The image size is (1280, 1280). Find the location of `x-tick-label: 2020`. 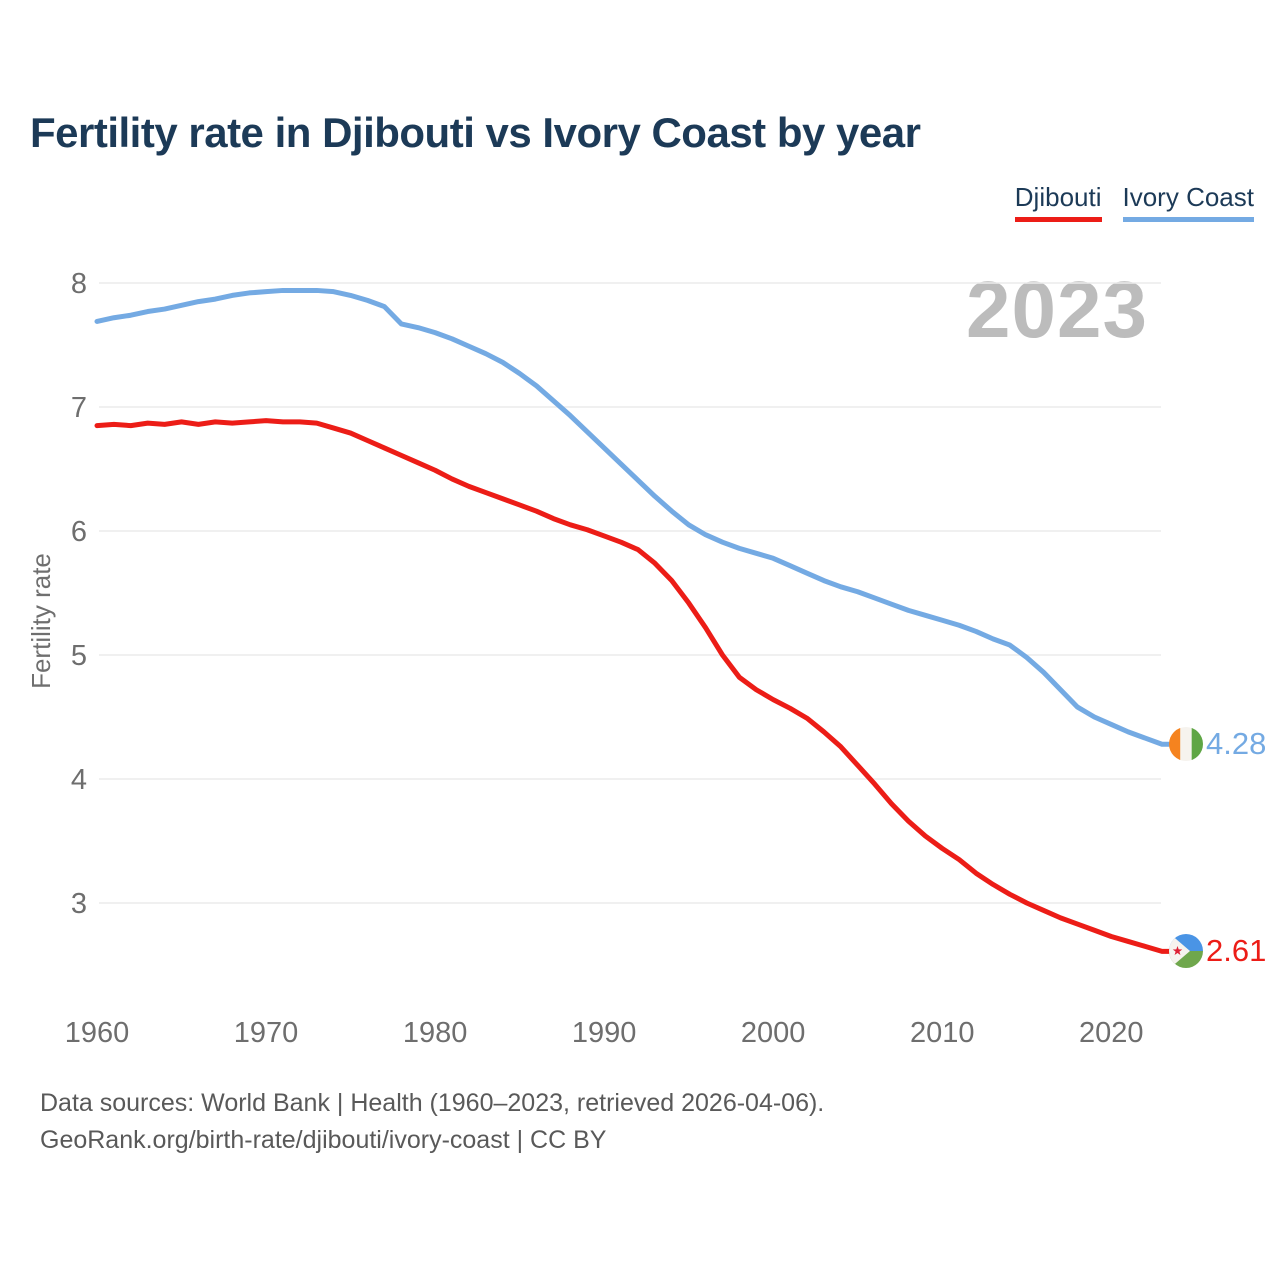

x-tick-label: 2020 is located at coordinates (1111, 1033).